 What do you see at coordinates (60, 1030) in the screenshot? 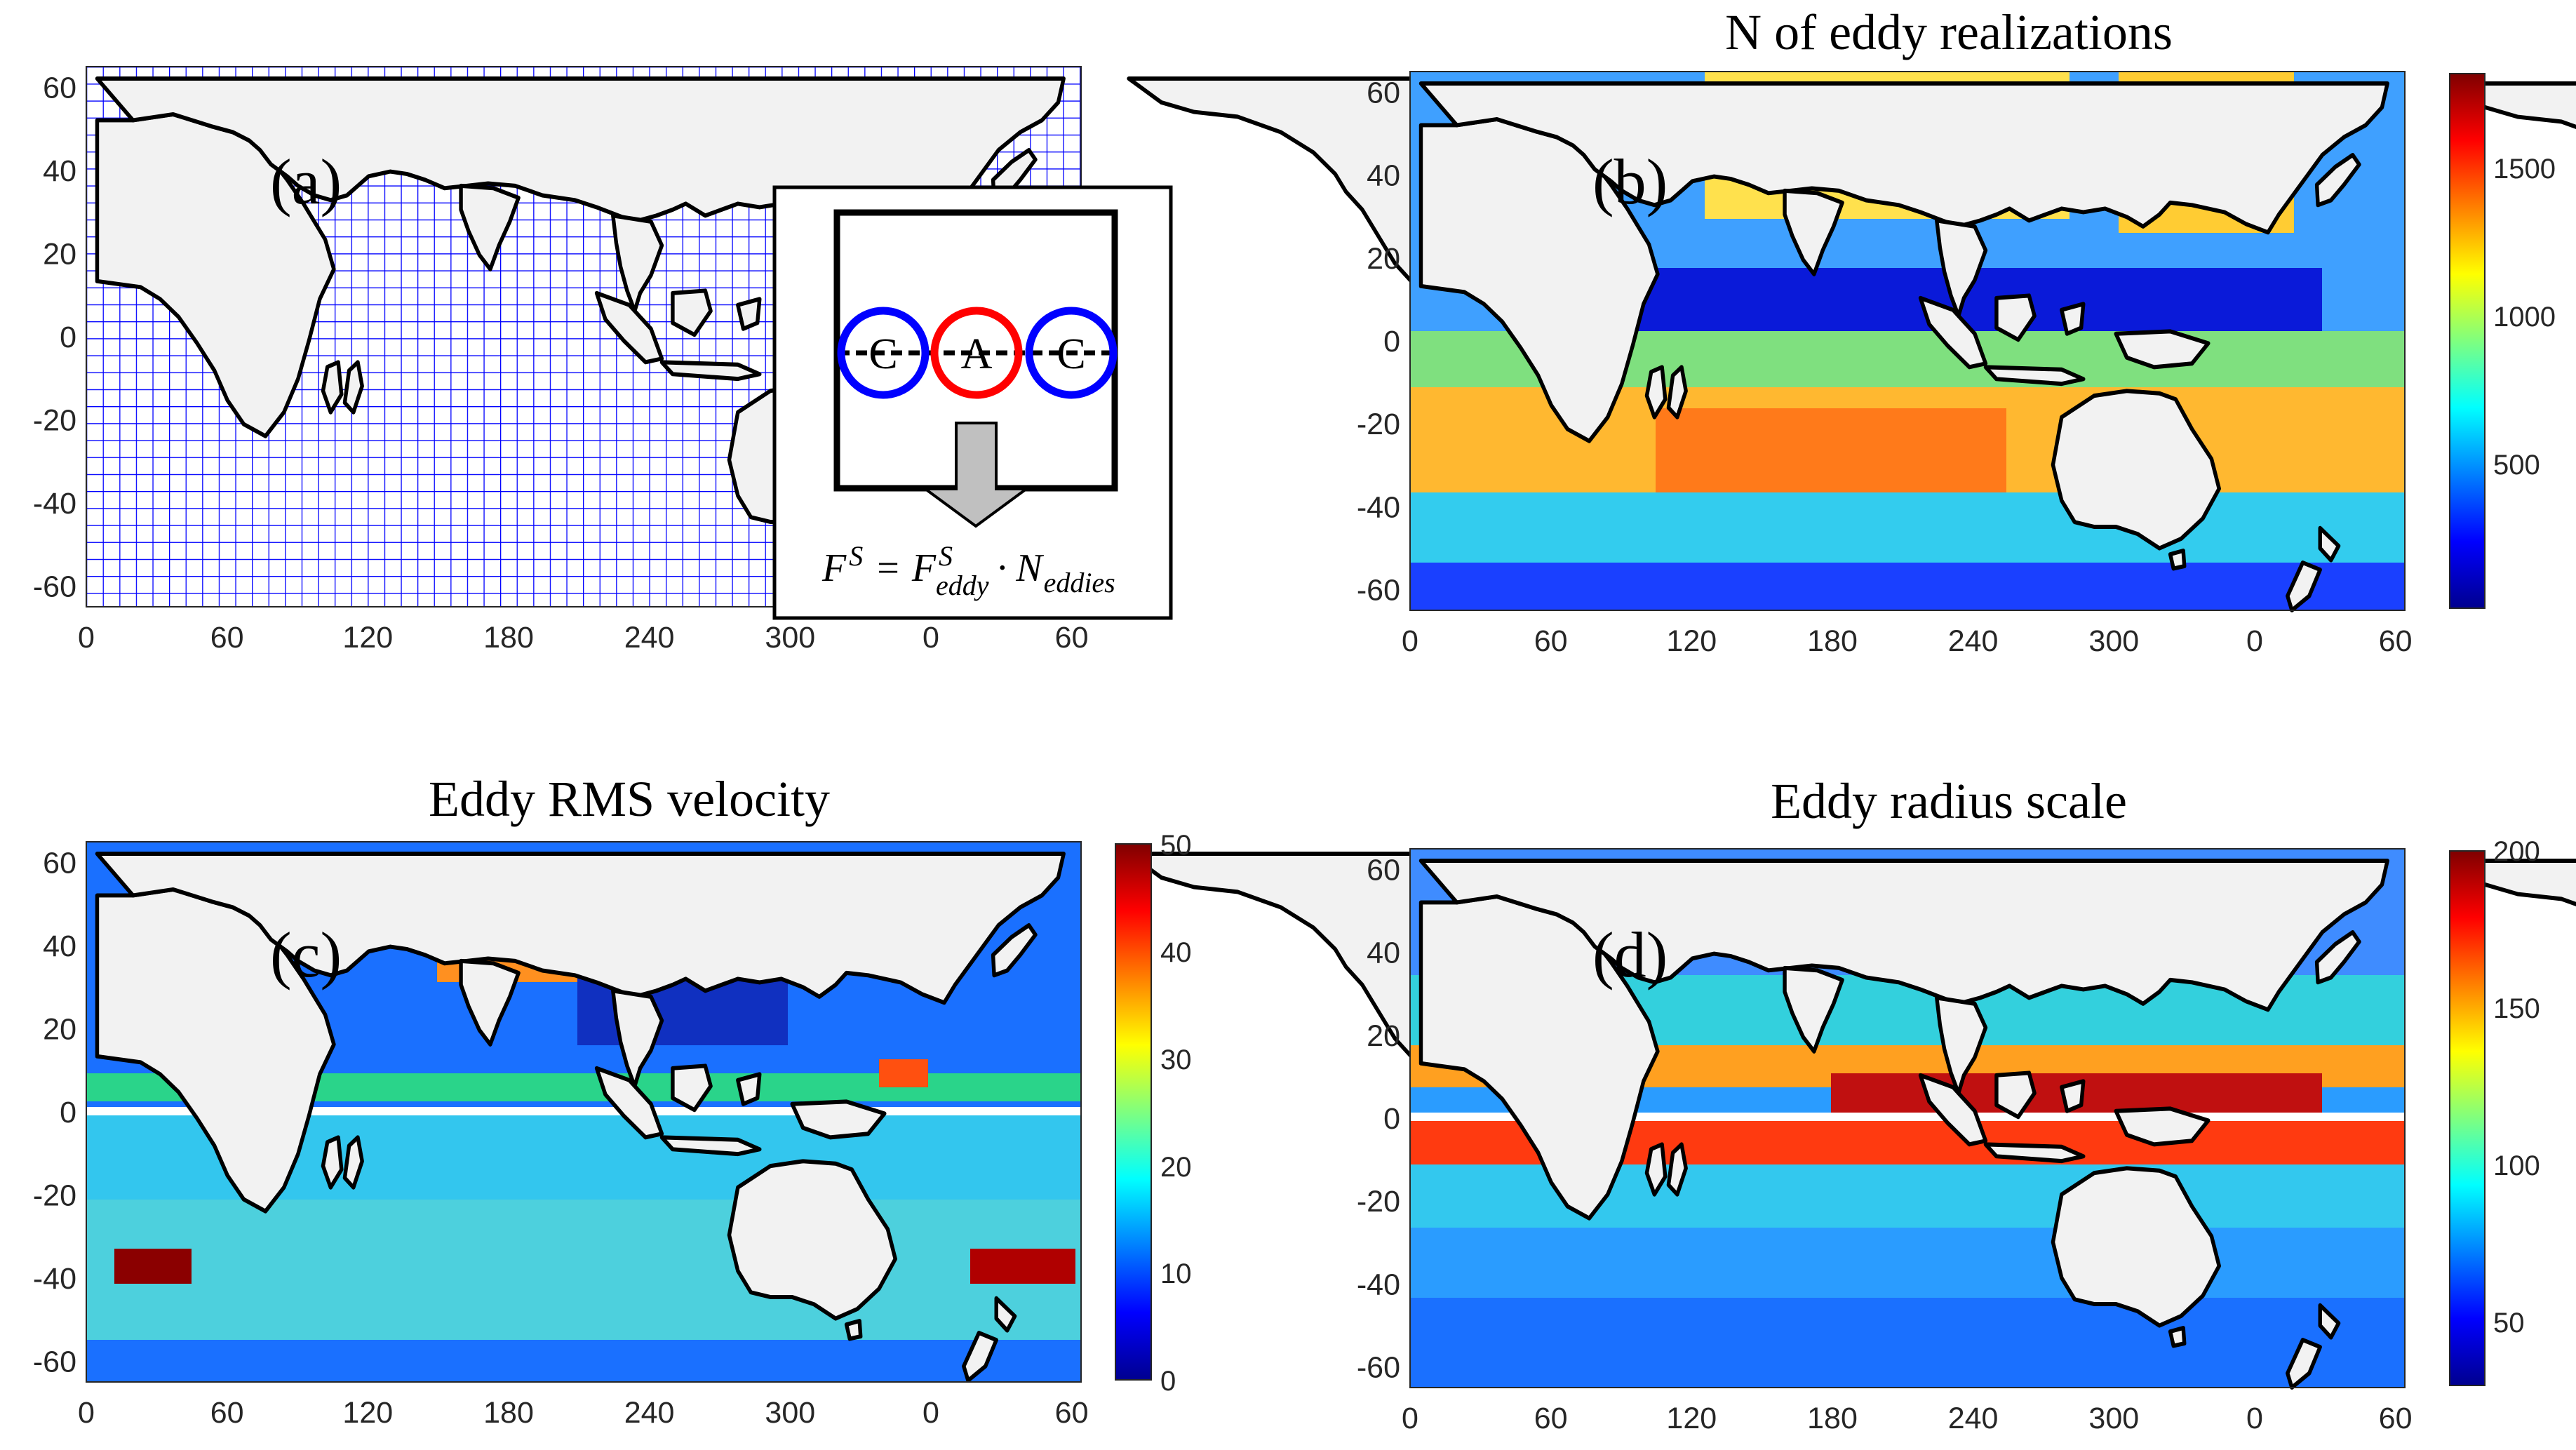
I see `y-tick-label-c: 20` at bounding box center [60, 1030].